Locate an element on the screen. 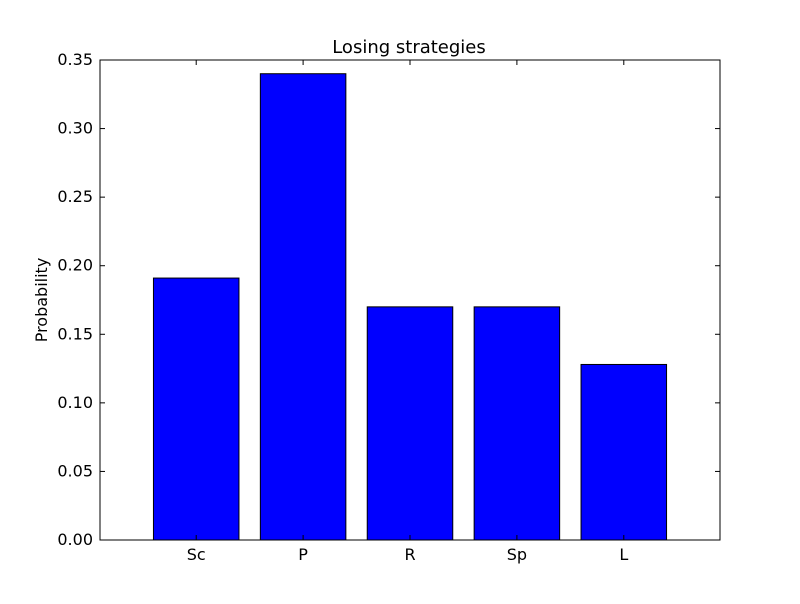 Image resolution: width=800 pixels, height=604 pixels. bar-sp is located at coordinates (517, 423).